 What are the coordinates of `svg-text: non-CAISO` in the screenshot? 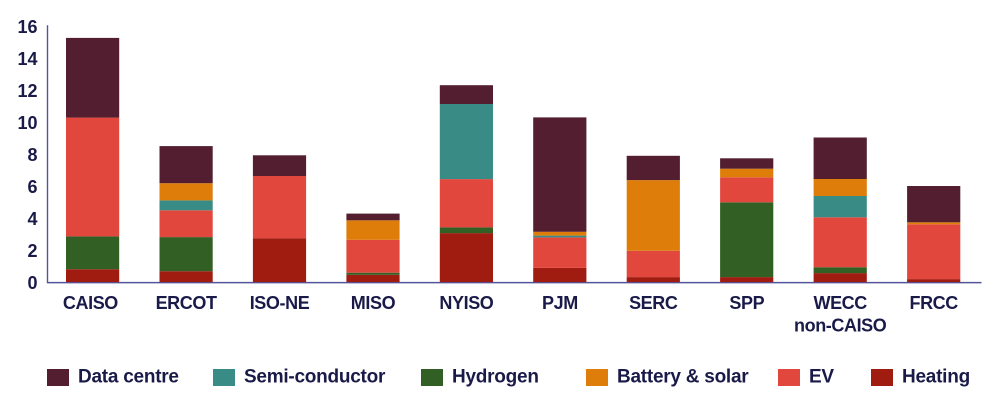 It's located at (840, 326).